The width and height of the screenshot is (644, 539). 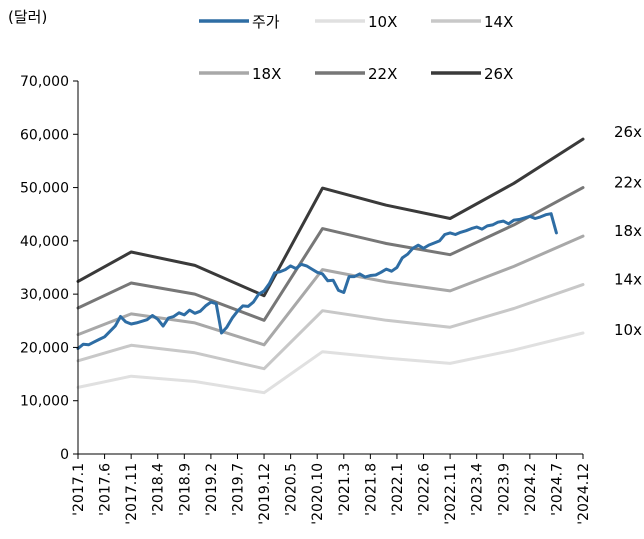 I want to click on x-tick-label: '2018.9, so click(x=185, y=489).